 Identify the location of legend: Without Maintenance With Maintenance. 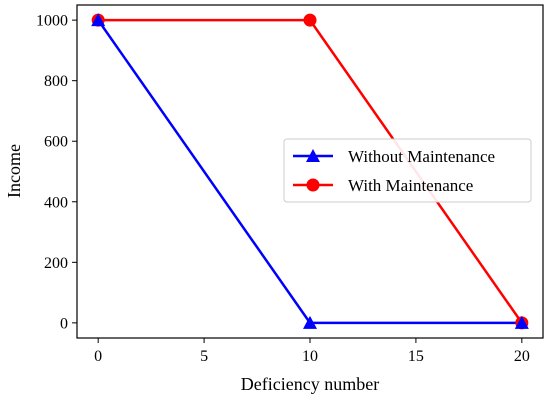
(407, 170).